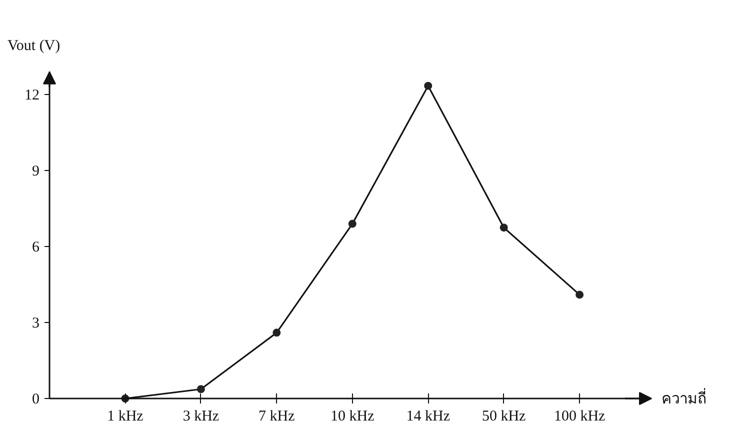 Image resolution: width=731 pixels, height=432 pixels. Describe the element at coordinates (580, 416) in the screenshot. I see `x-tick-label: 100 kHz` at that location.